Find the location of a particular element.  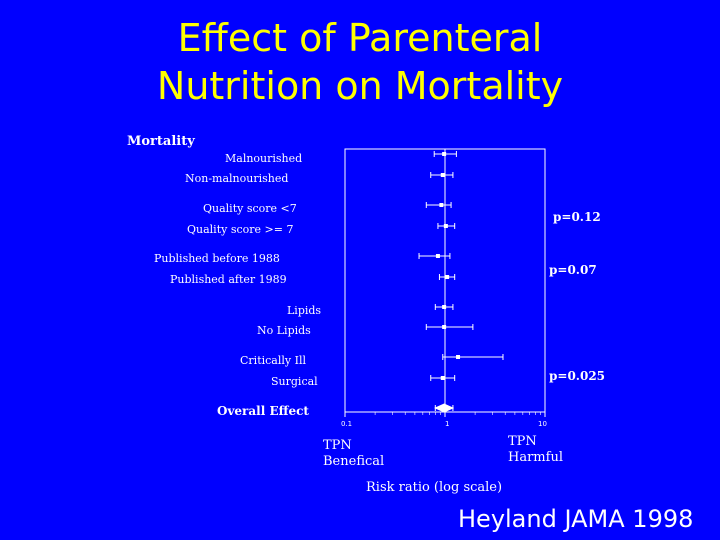

p-value-population: p=0.025 is located at coordinates (577, 376).